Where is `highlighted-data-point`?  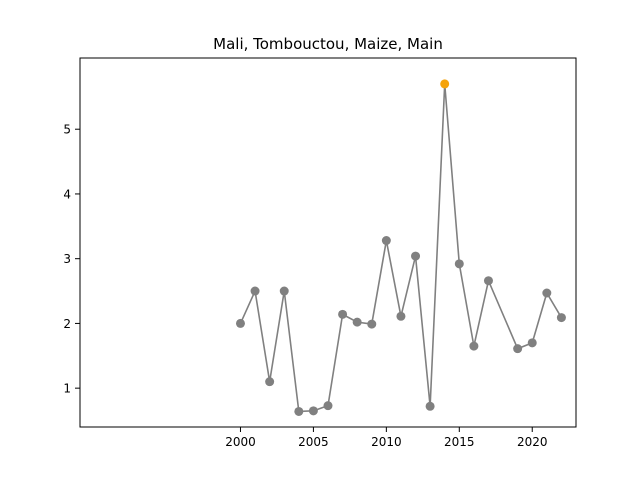 highlighted-data-point is located at coordinates (445, 84).